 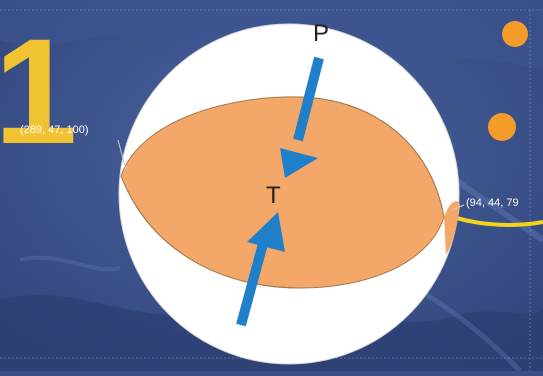 What do you see at coordinates (452, 228) in the screenshot?
I see `compressional-quadrant-edge` at bounding box center [452, 228].